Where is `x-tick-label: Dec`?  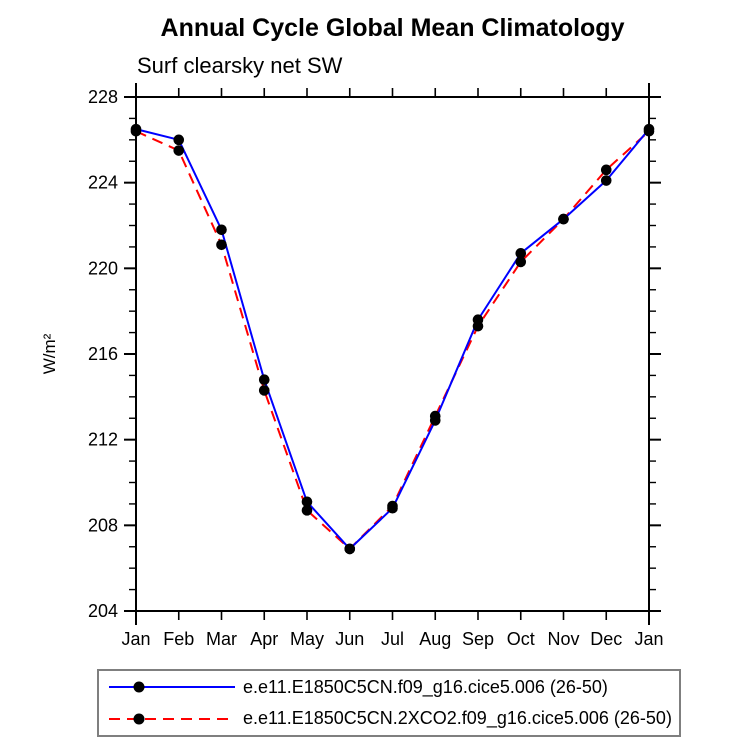
x-tick-label: Dec is located at coordinates (606, 639).